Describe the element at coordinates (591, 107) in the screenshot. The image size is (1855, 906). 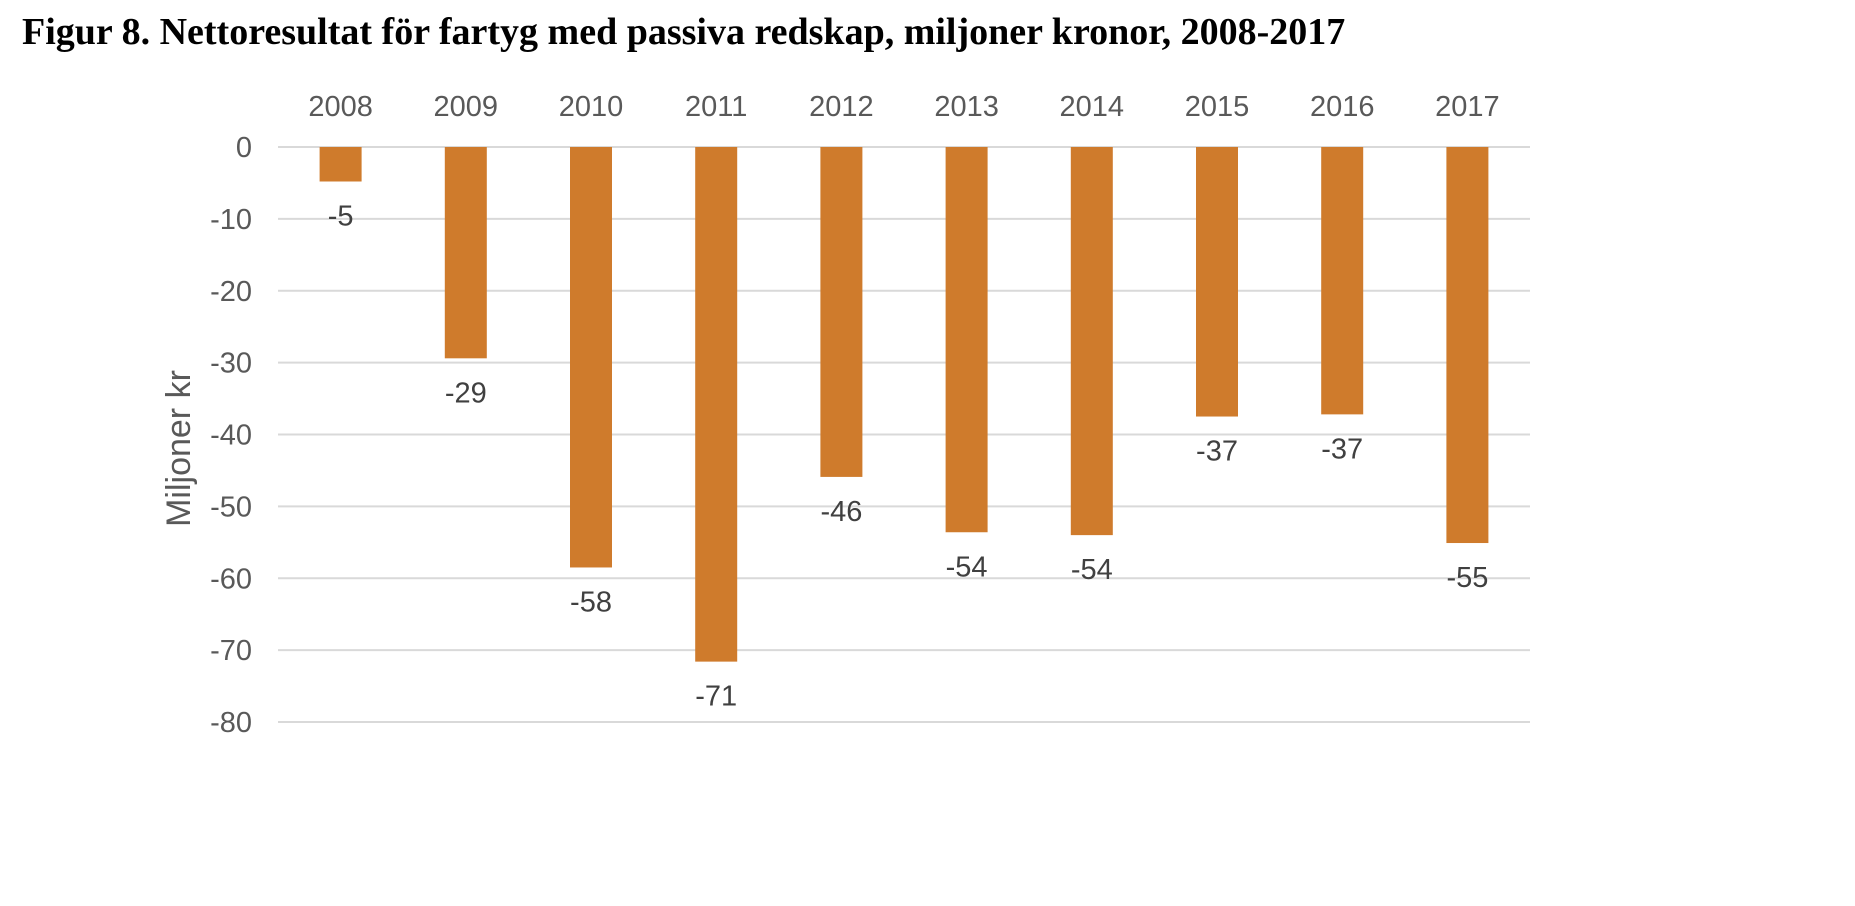
I see `x-tick-label: 2010` at that location.